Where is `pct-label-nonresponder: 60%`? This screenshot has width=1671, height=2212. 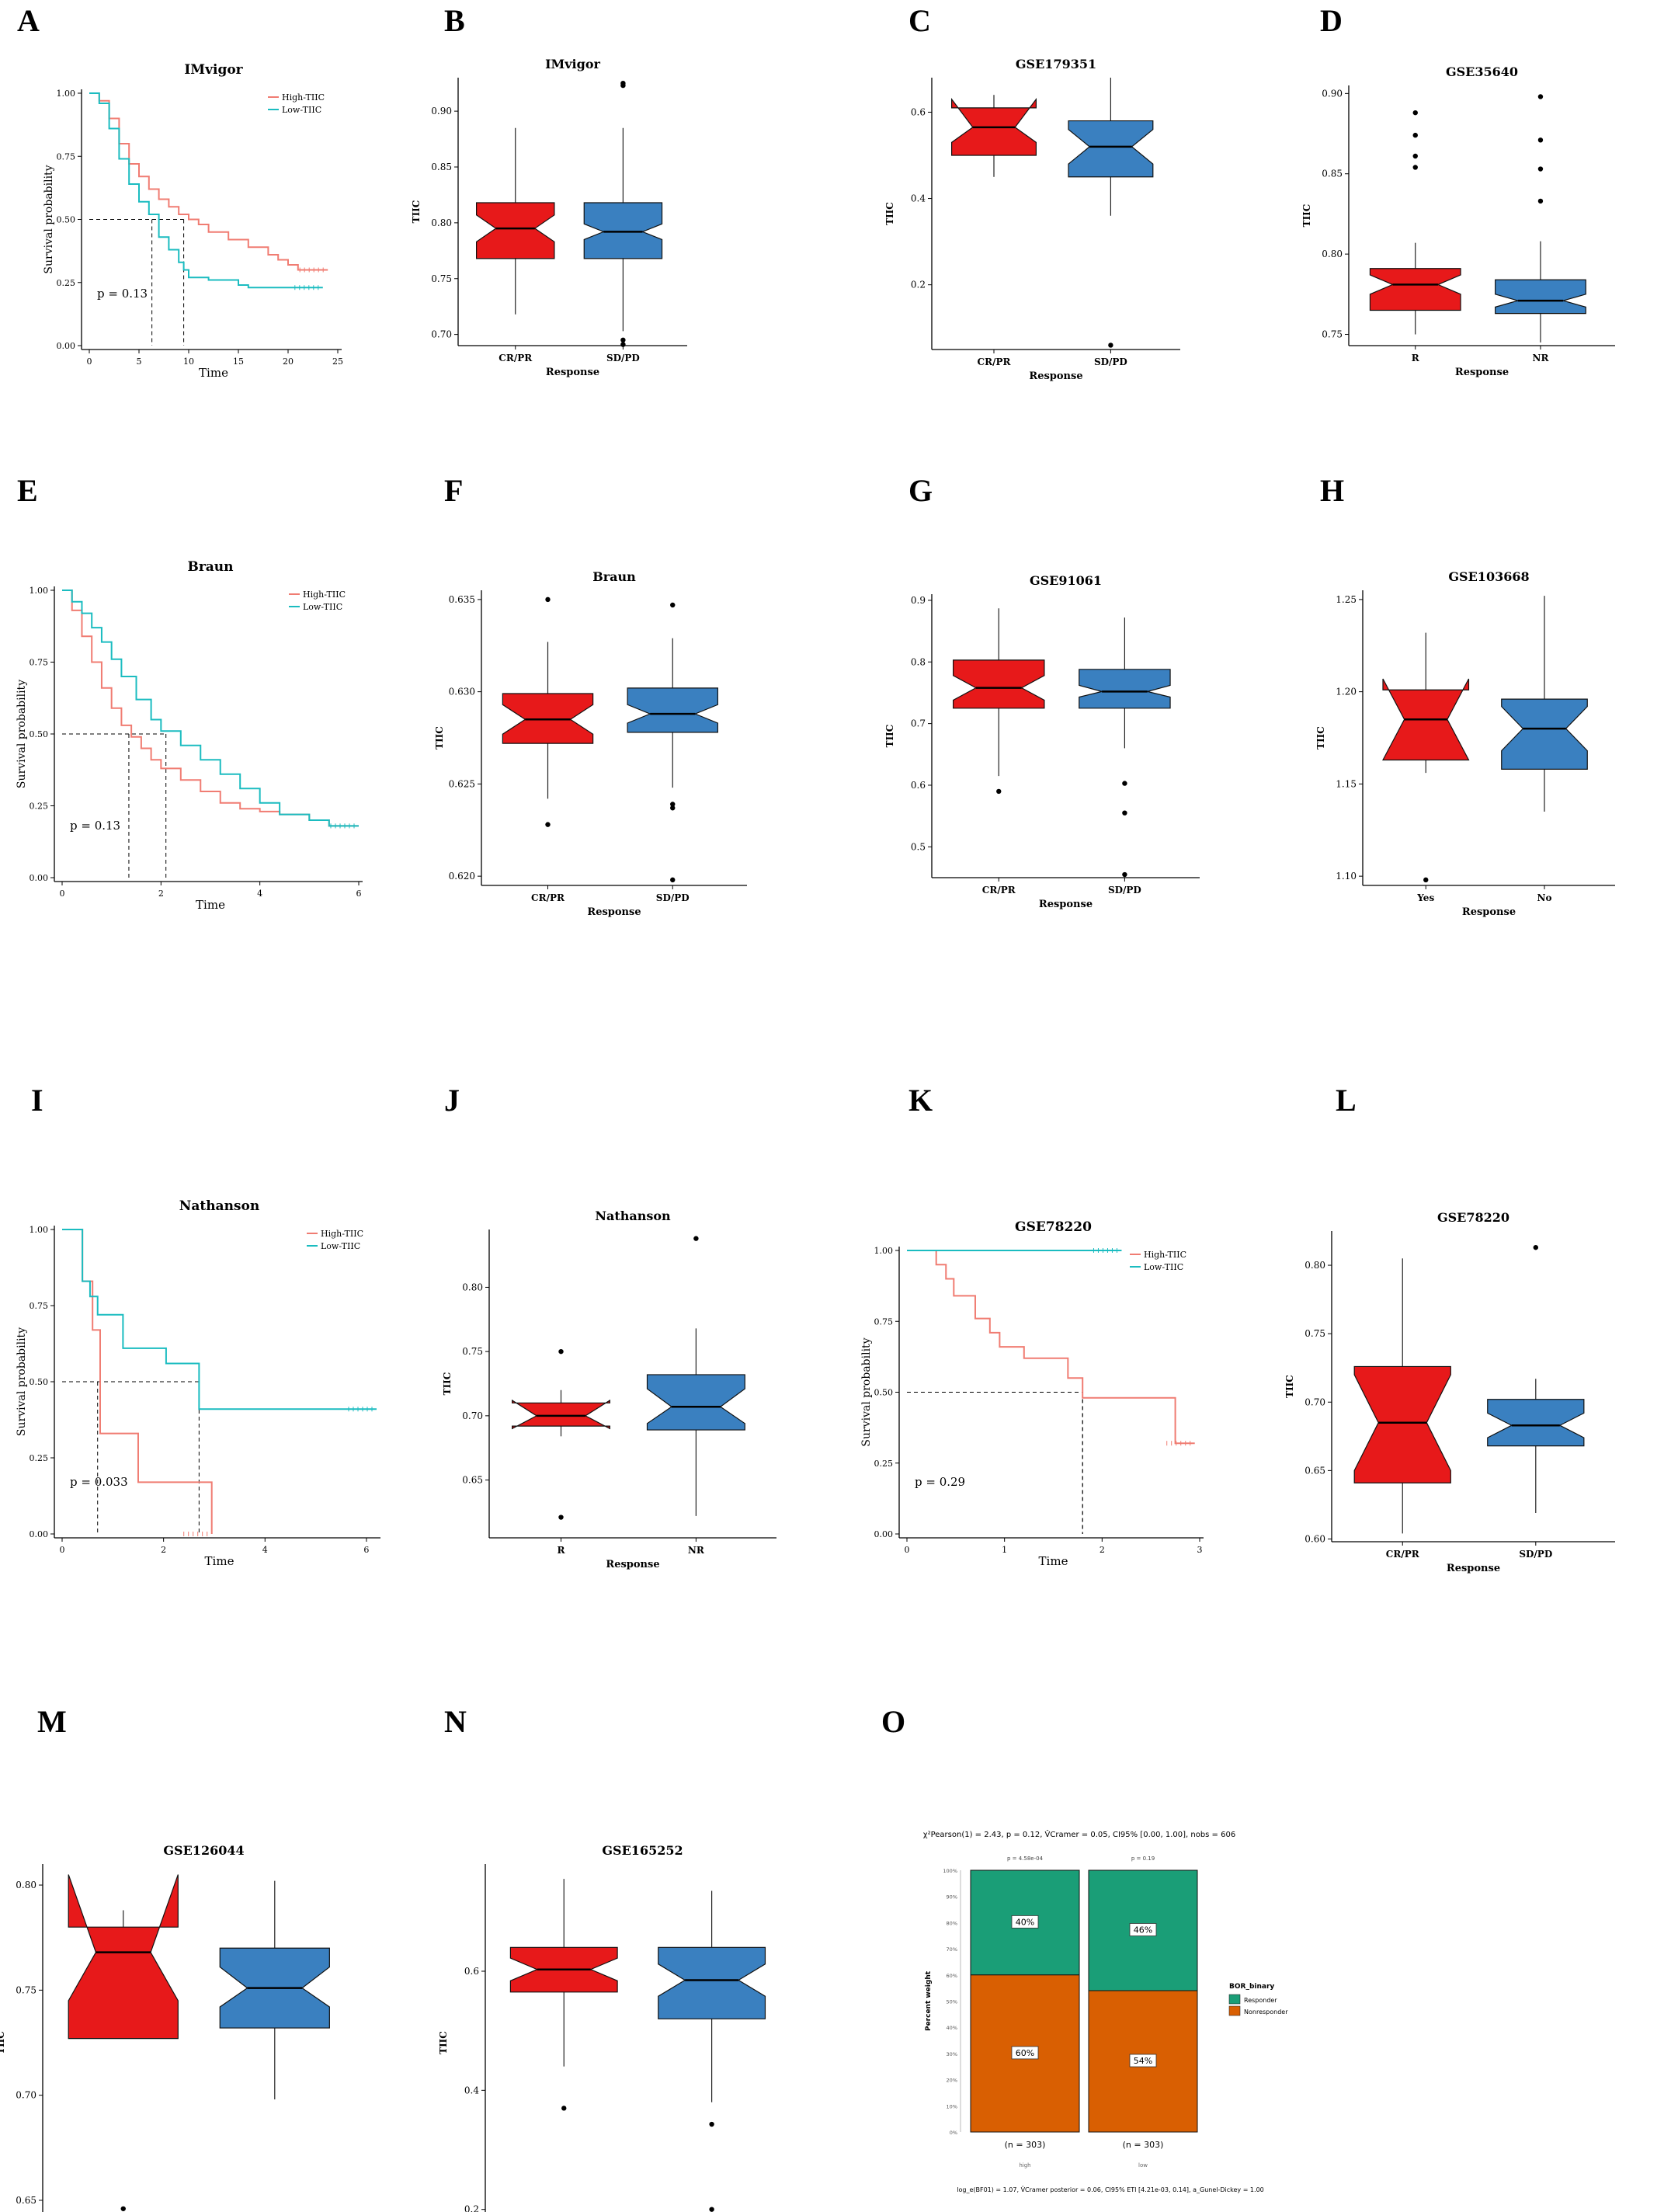 pct-label-nonresponder: 60% is located at coordinates (1025, 2053).